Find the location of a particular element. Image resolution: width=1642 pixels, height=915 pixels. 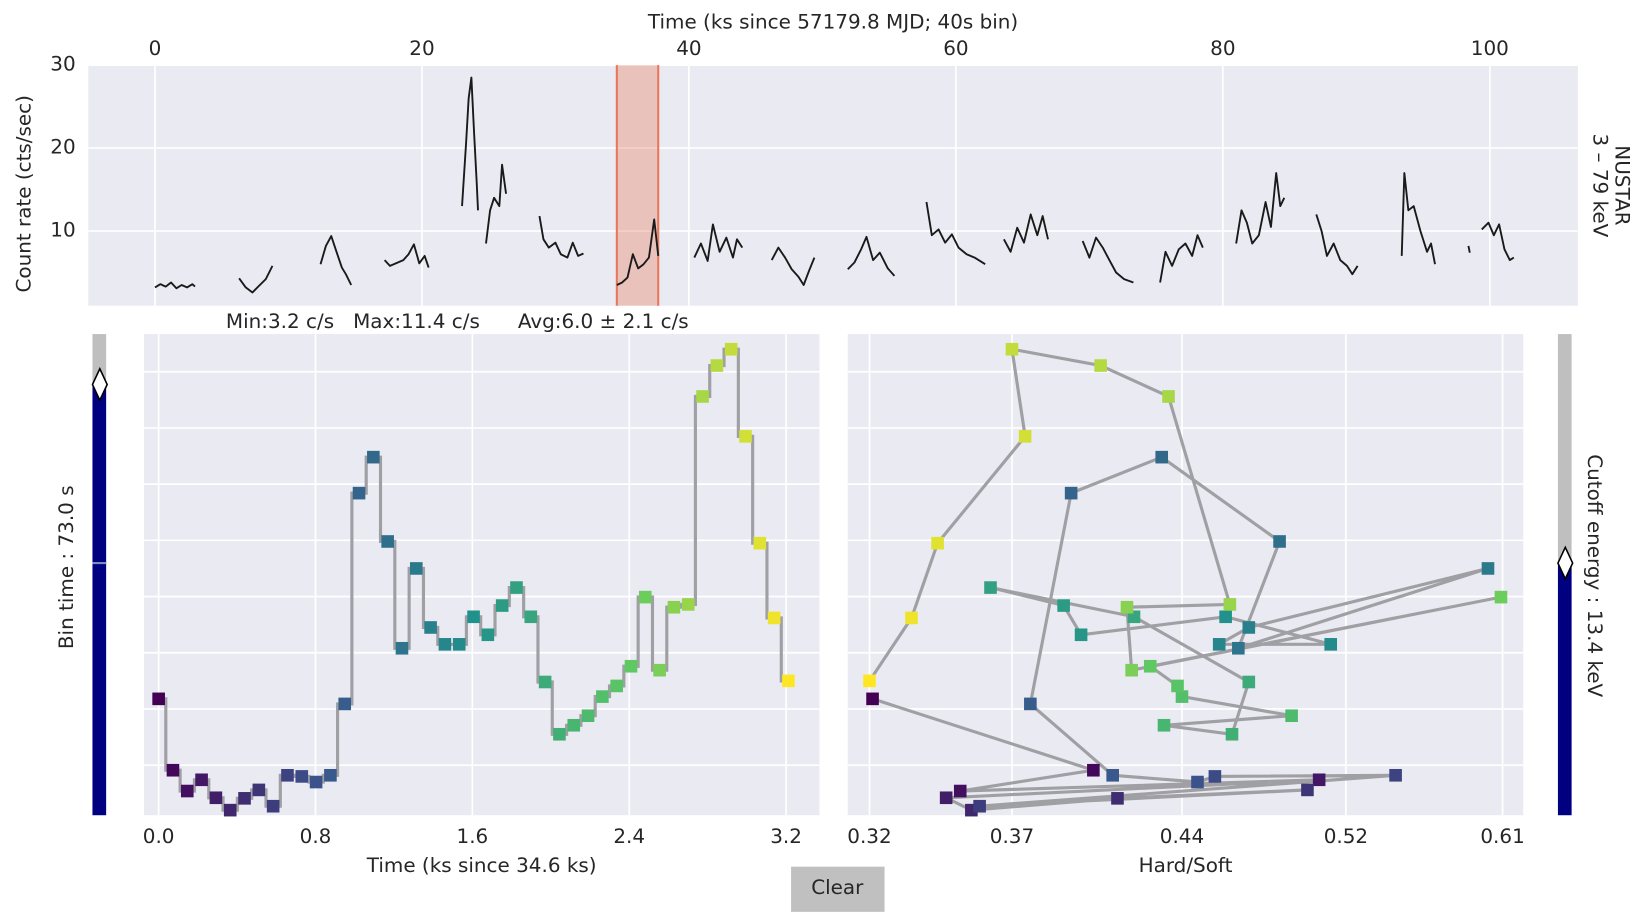

x-tick-label: 0.32 is located at coordinates (869, 836).